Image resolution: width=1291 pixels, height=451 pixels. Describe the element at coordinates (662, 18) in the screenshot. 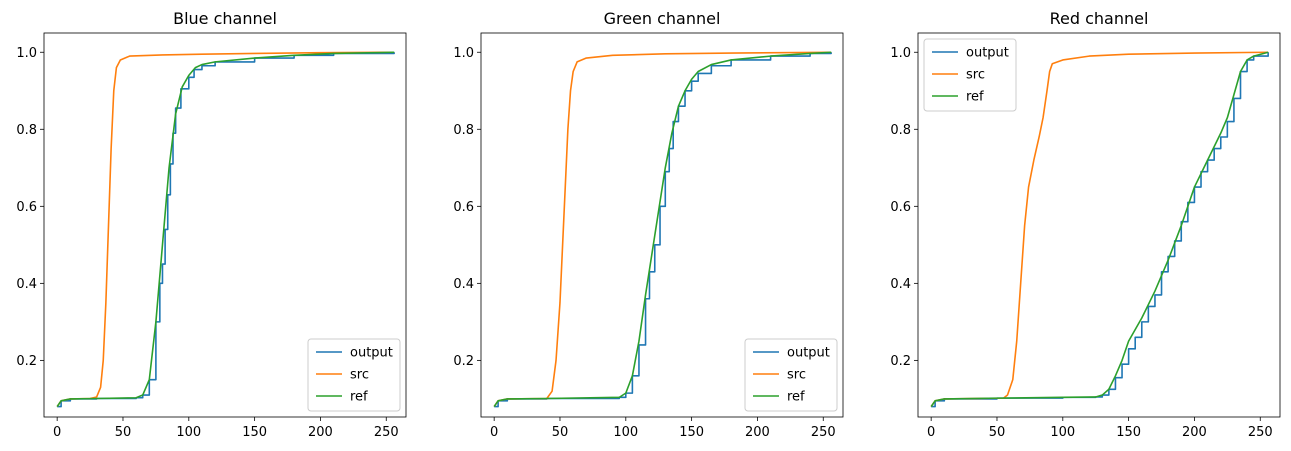

I see `chart-title: Green channel` at that location.